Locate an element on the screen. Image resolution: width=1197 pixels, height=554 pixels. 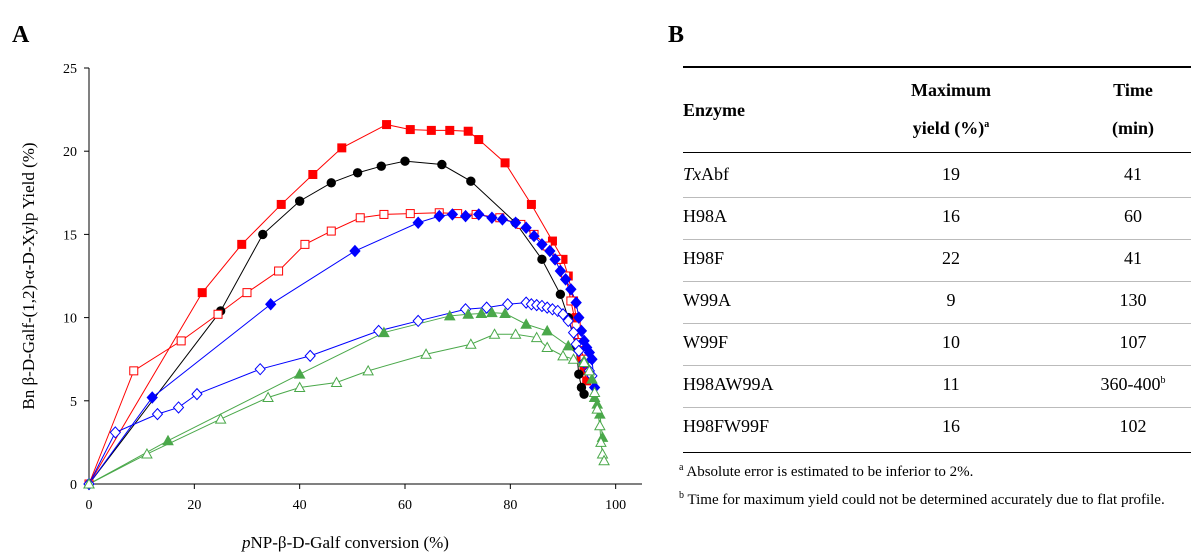
panel-b-label: B is located at coordinates (676, 35).